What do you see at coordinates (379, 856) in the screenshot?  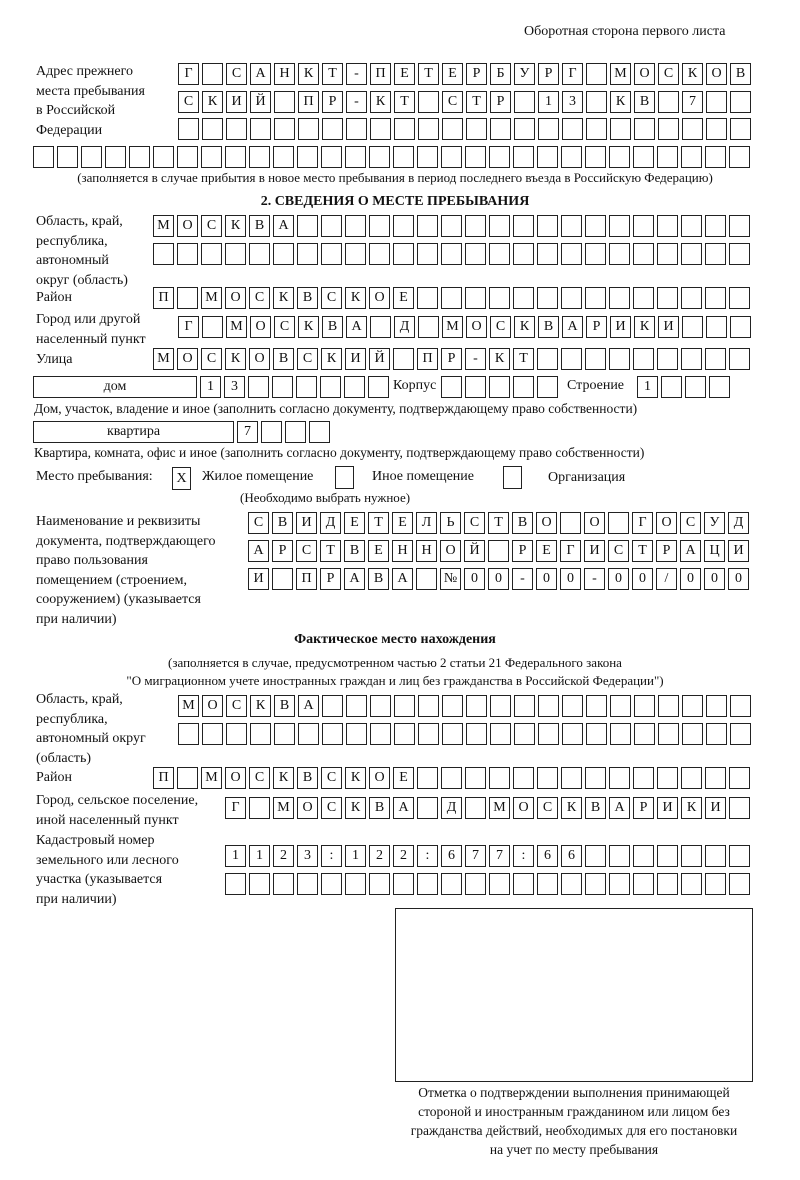 I see `char-cell: 2` at bounding box center [379, 856].